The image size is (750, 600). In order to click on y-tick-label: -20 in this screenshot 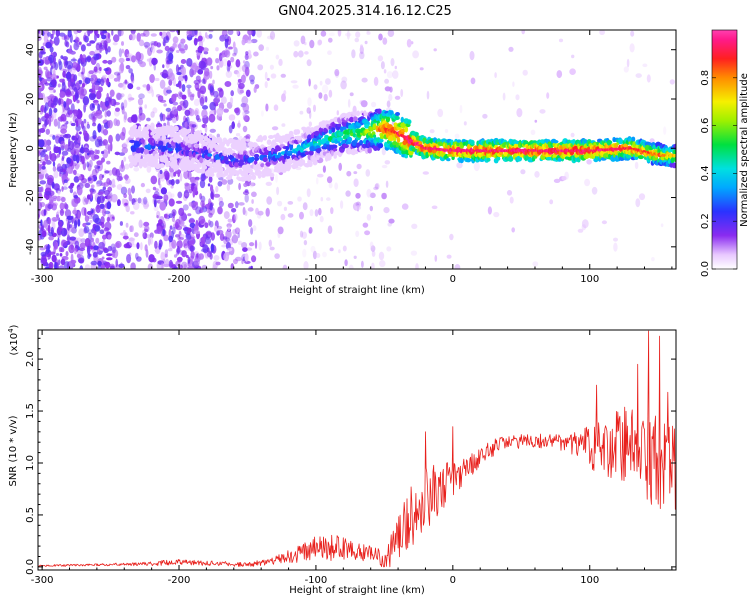, I will do `click(30, 197)`.